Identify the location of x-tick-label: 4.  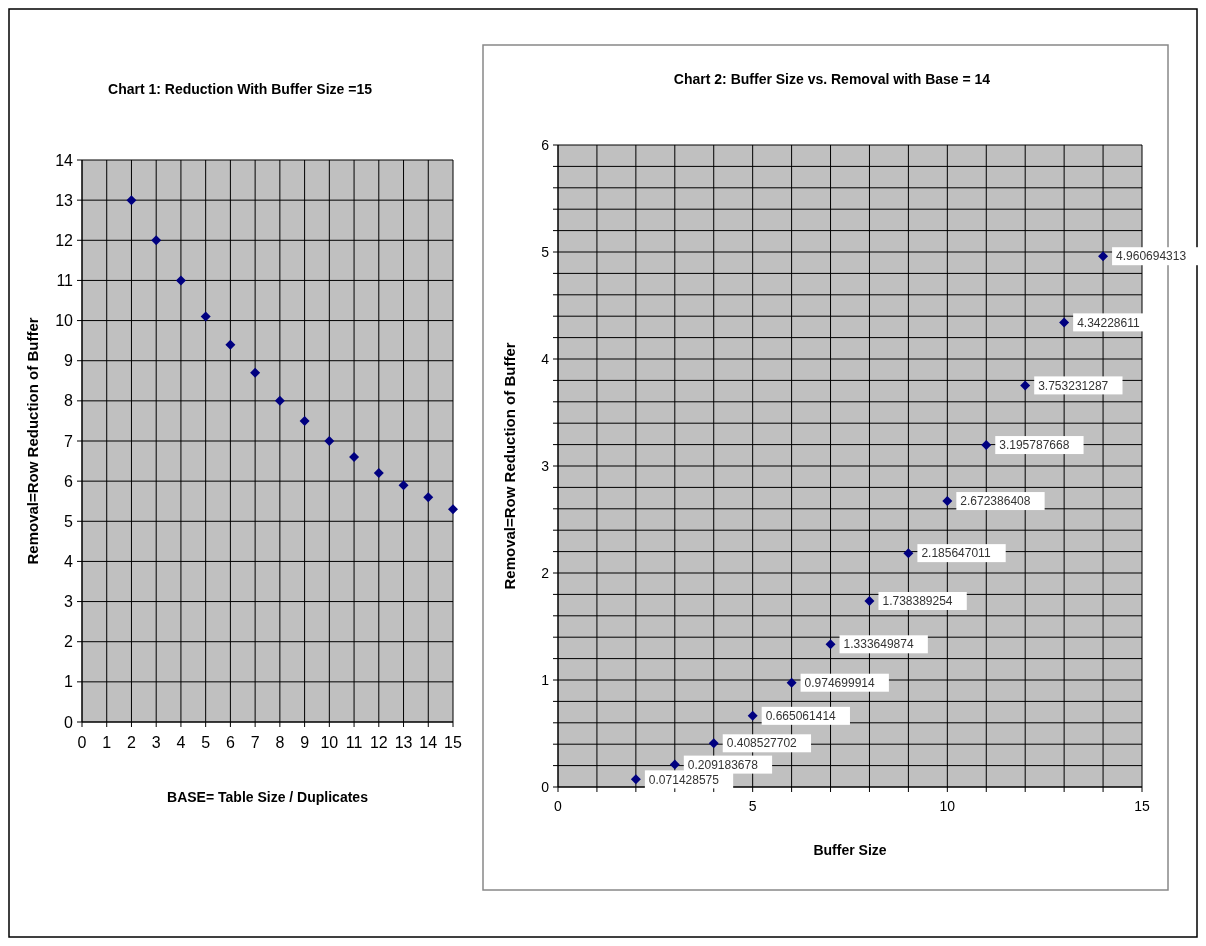
(181, 742).